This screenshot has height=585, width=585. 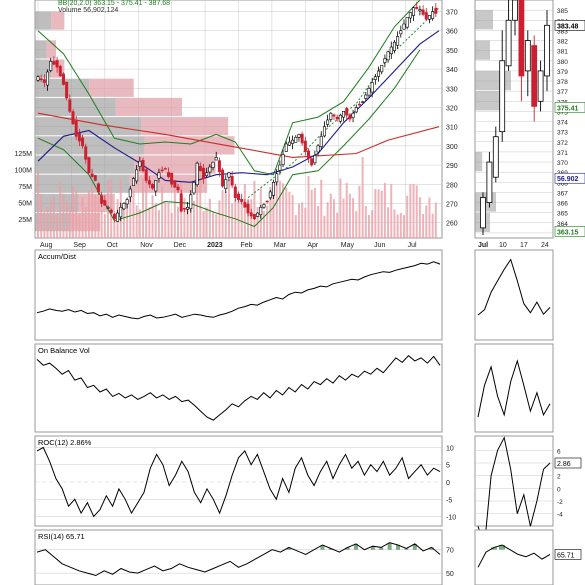 I want to click on zoom-price-tick: 377, so click(x=562, y=92).